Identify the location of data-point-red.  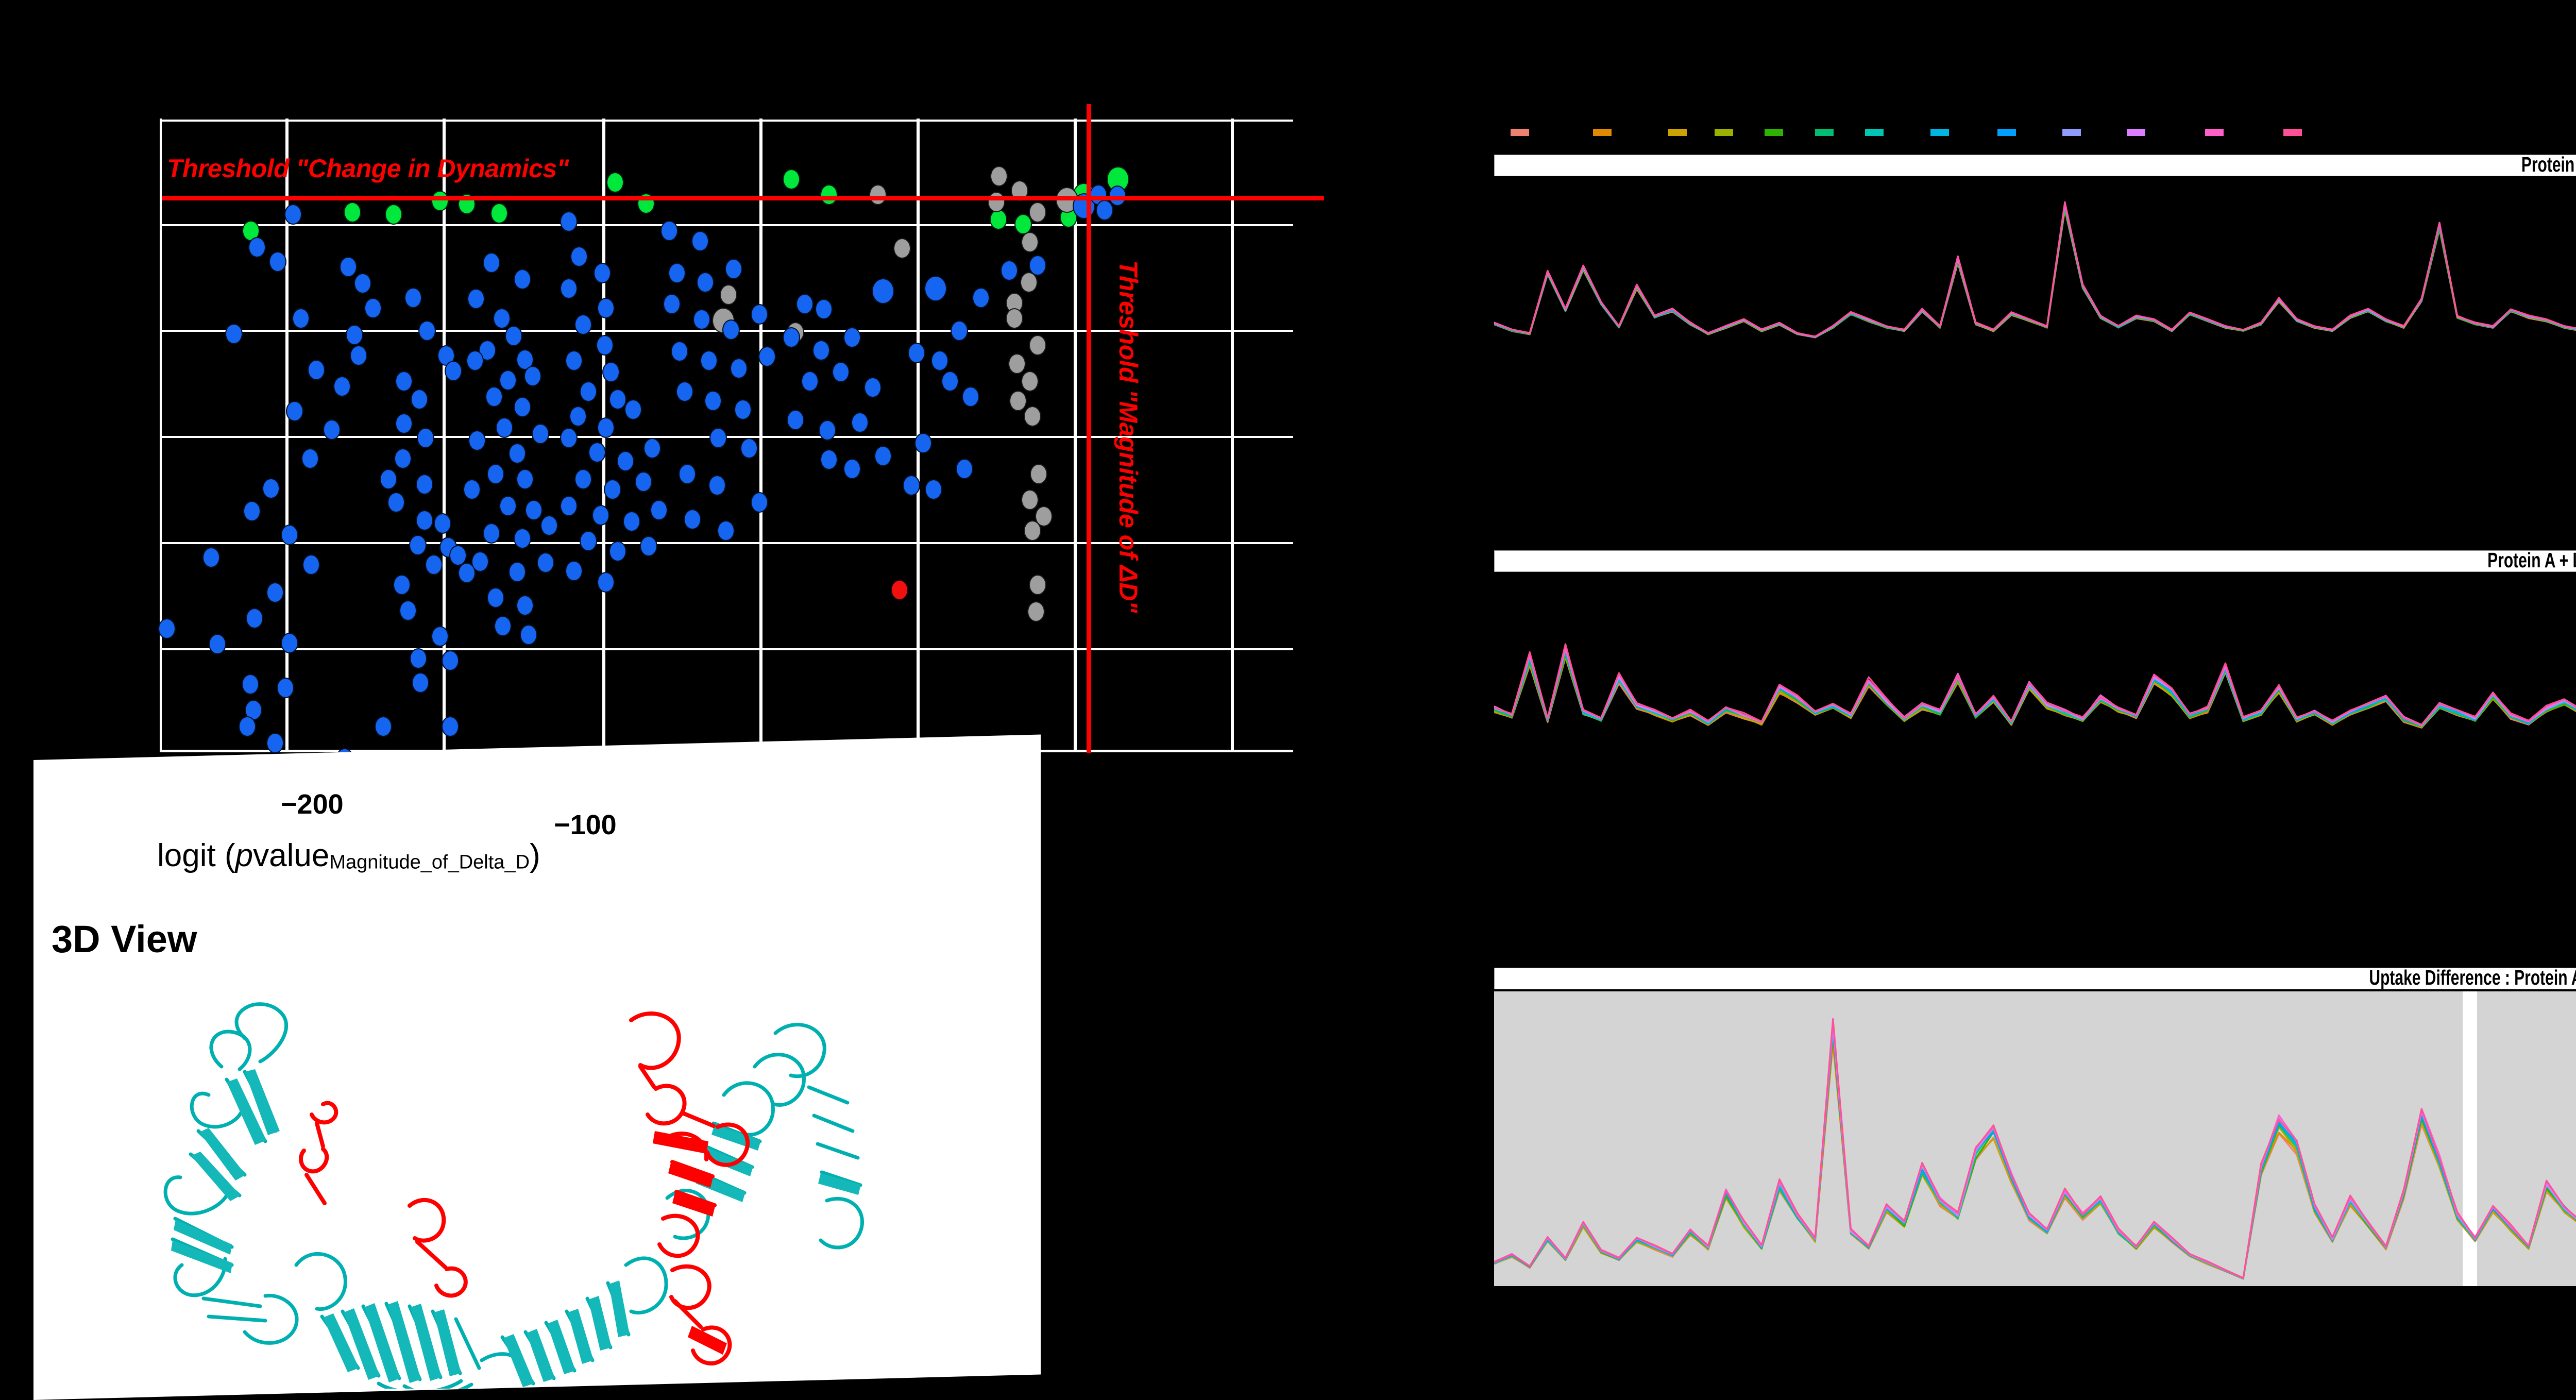
(899, 590).